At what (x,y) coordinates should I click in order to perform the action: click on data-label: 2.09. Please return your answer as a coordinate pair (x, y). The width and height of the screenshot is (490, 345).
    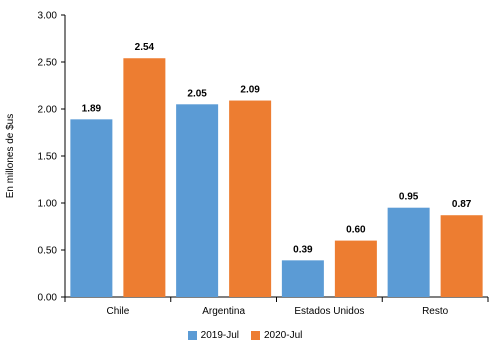
    Looking at the image, I should click on (250, 90).